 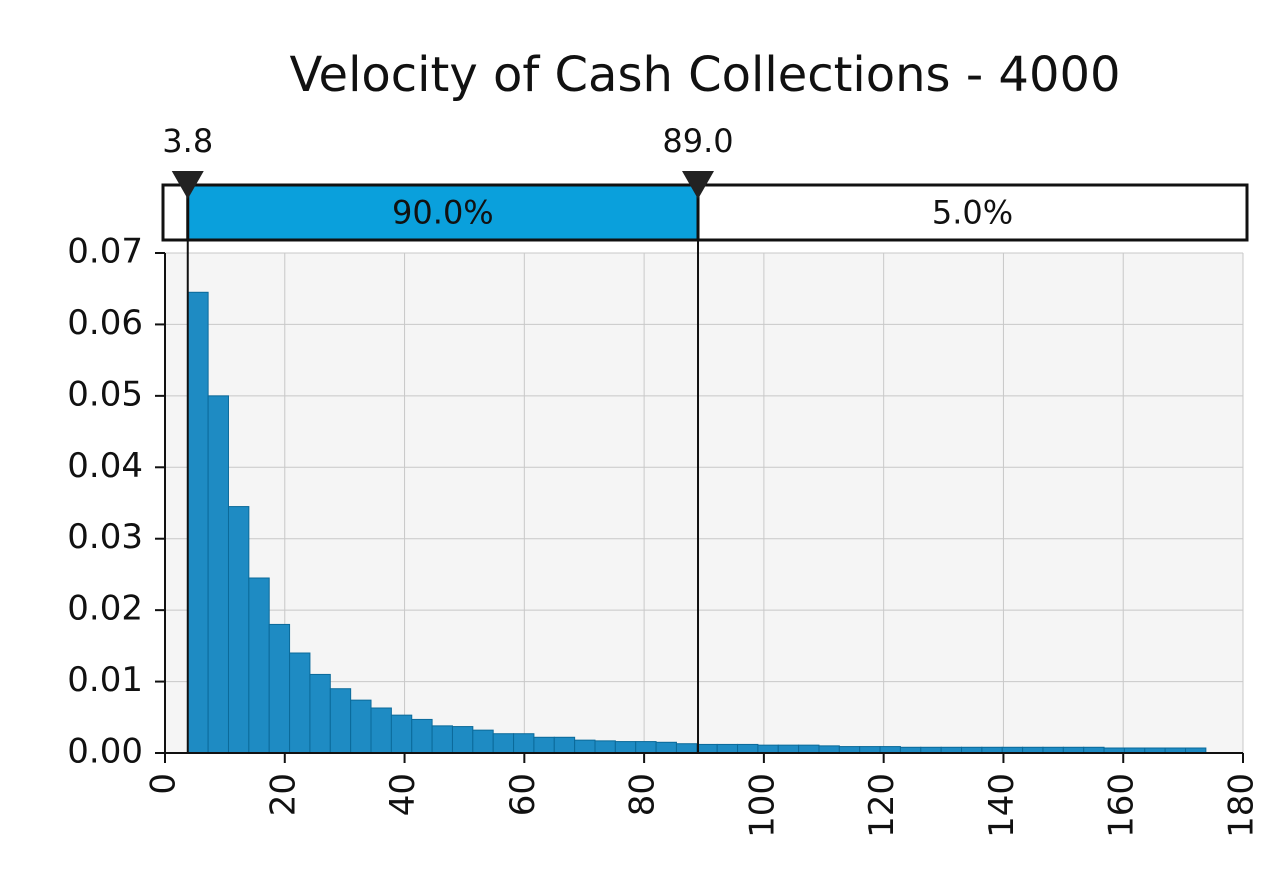 What do you see at coordinates (164, 784) in the screenshot?
I see `x-tick-label: 0` at bounding box center [164, 784].